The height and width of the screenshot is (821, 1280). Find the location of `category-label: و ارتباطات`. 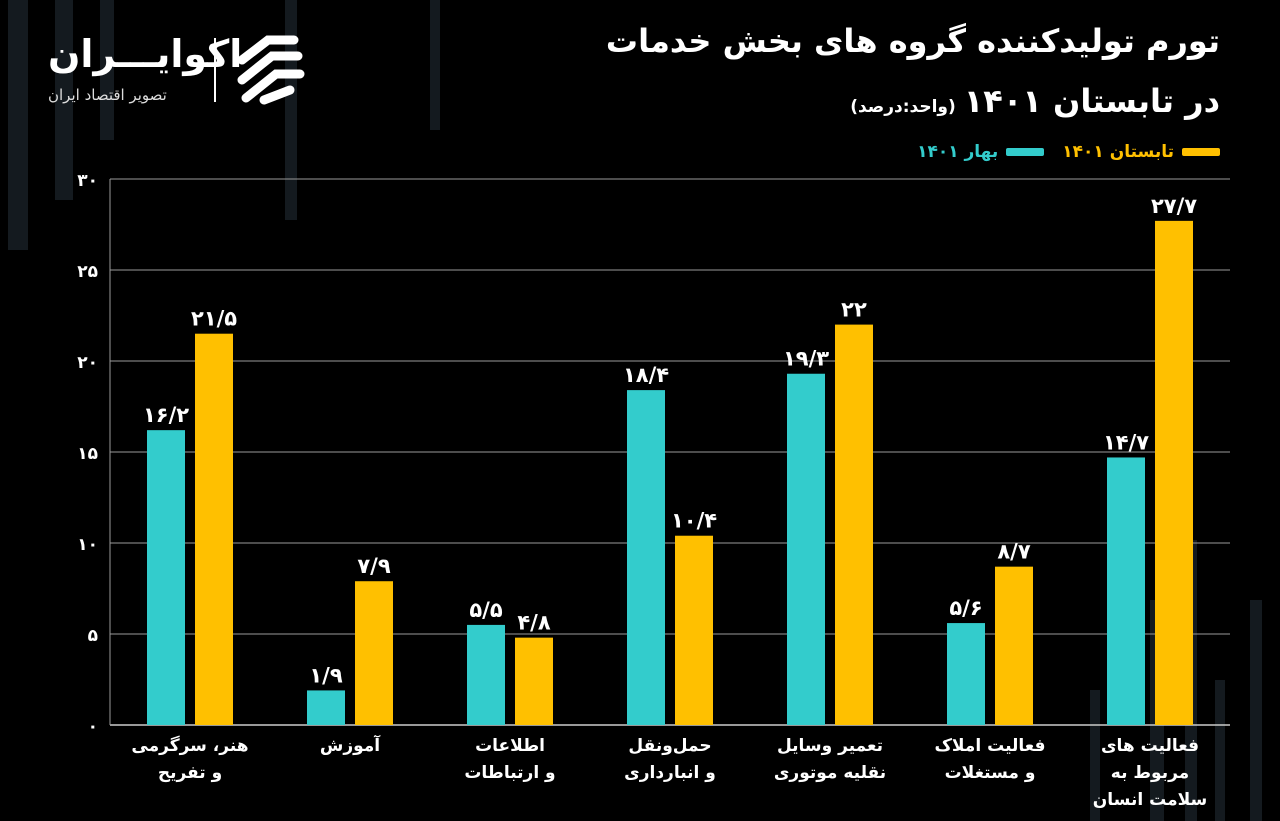

category-label: و ارتباطات is located at coordinates (509, 773).